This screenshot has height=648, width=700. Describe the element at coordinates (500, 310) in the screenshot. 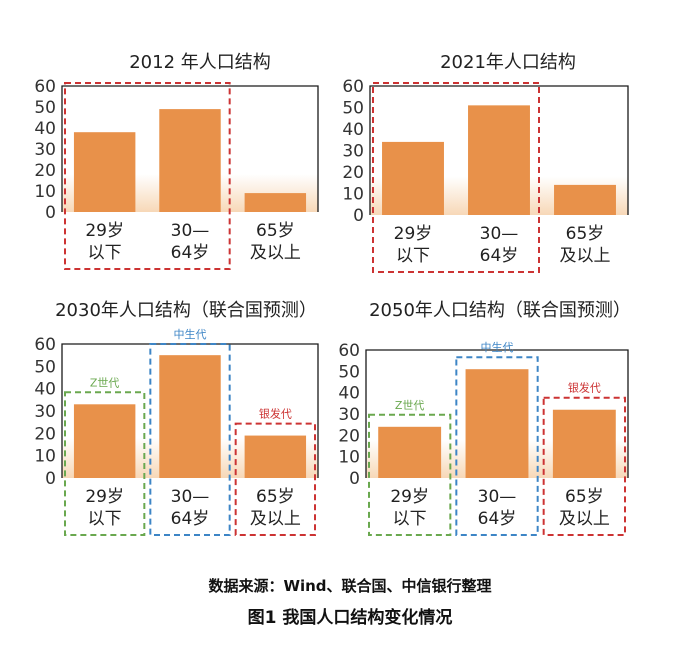

I see `chart-title: 2050年人口结构（联合国预测）` at that location.